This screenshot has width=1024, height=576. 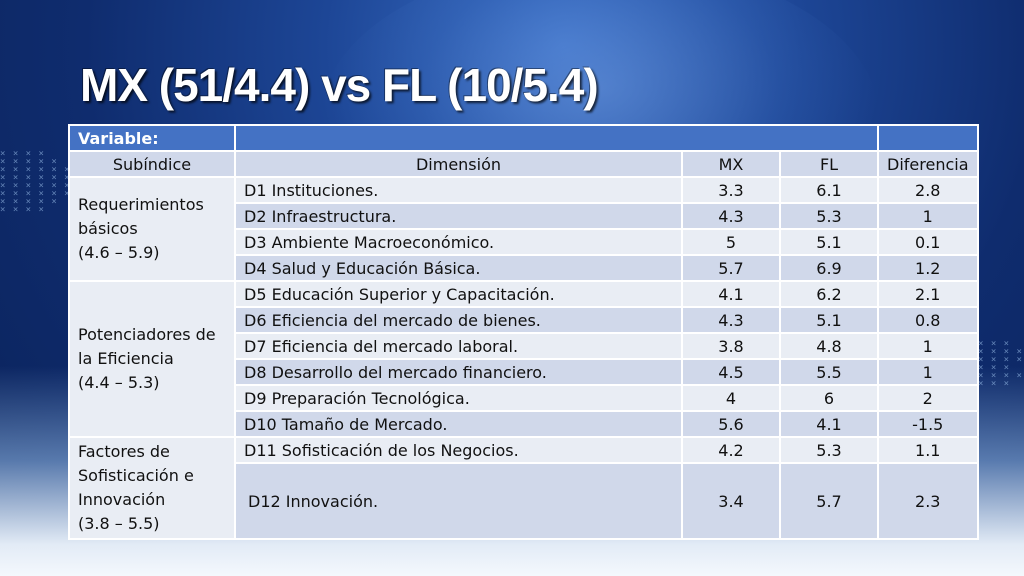 I want to click on column-header: MX, so click(x=731, y=164).